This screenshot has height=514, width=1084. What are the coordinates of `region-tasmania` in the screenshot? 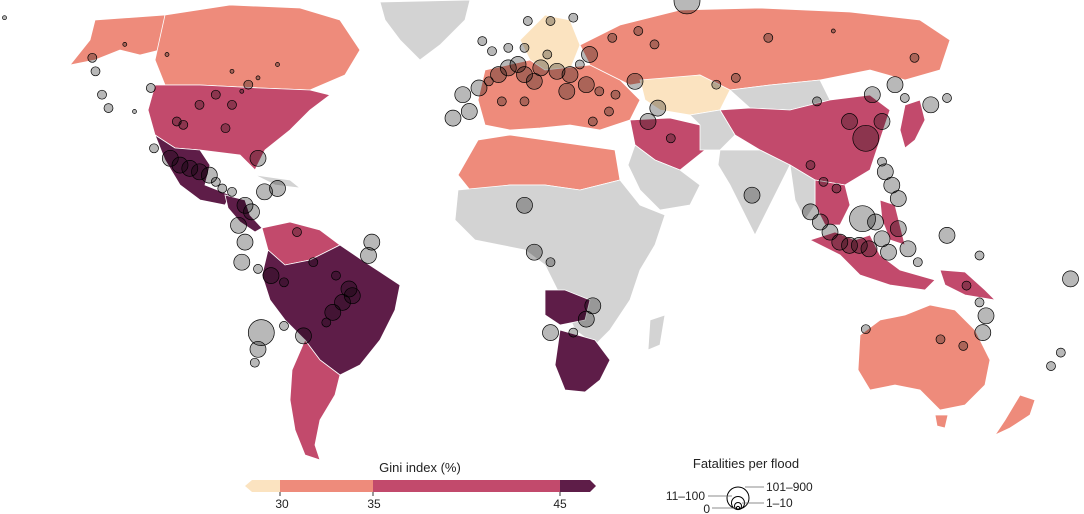 It's located at (941, 421).